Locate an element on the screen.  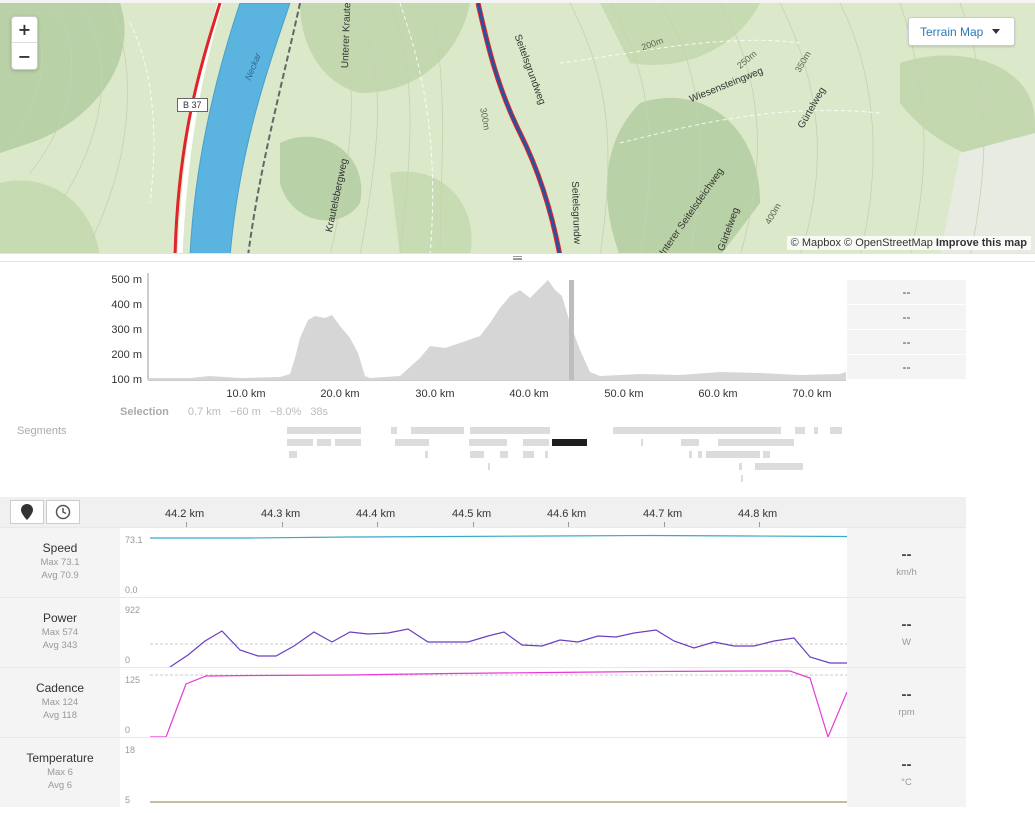
selection-time: 38s is located at coordinates (319, 412).